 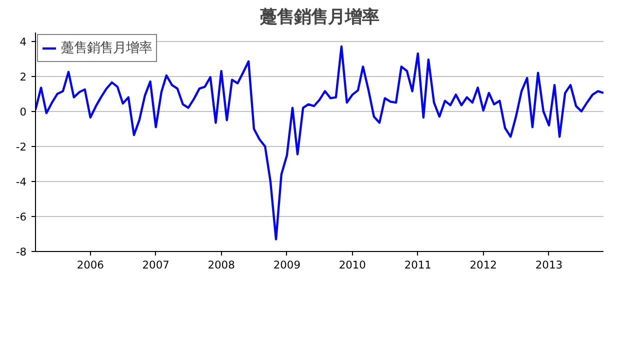 What do you see at coordinates (23, 41) in the screenshot?
I see `y-tick-label: 4` at bounding box center [23, 41].